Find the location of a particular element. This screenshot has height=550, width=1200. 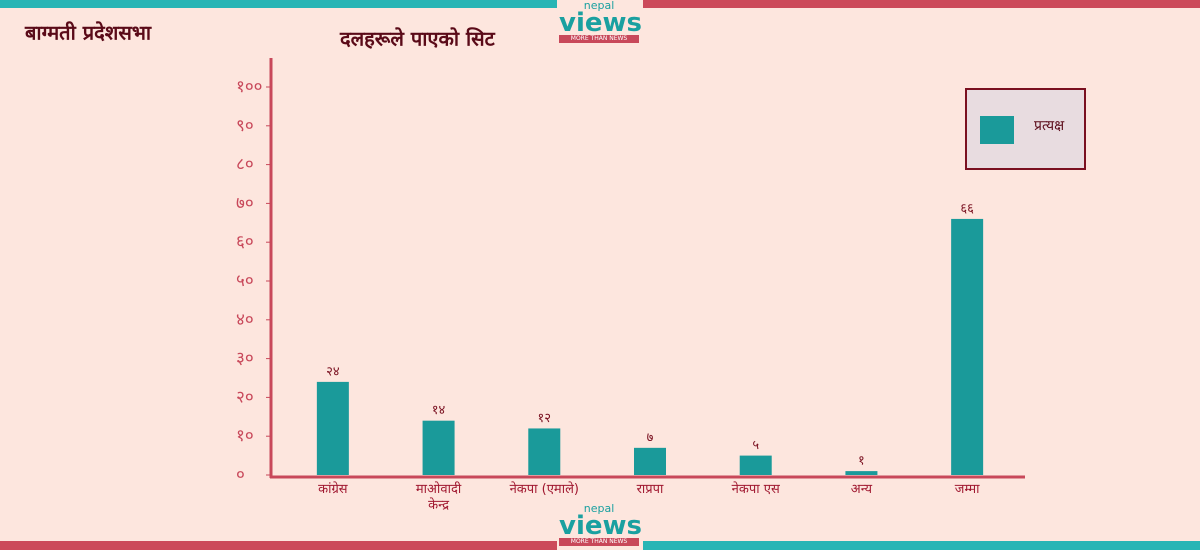

y-tick-label: ४० is located at coordinates (245, 320).